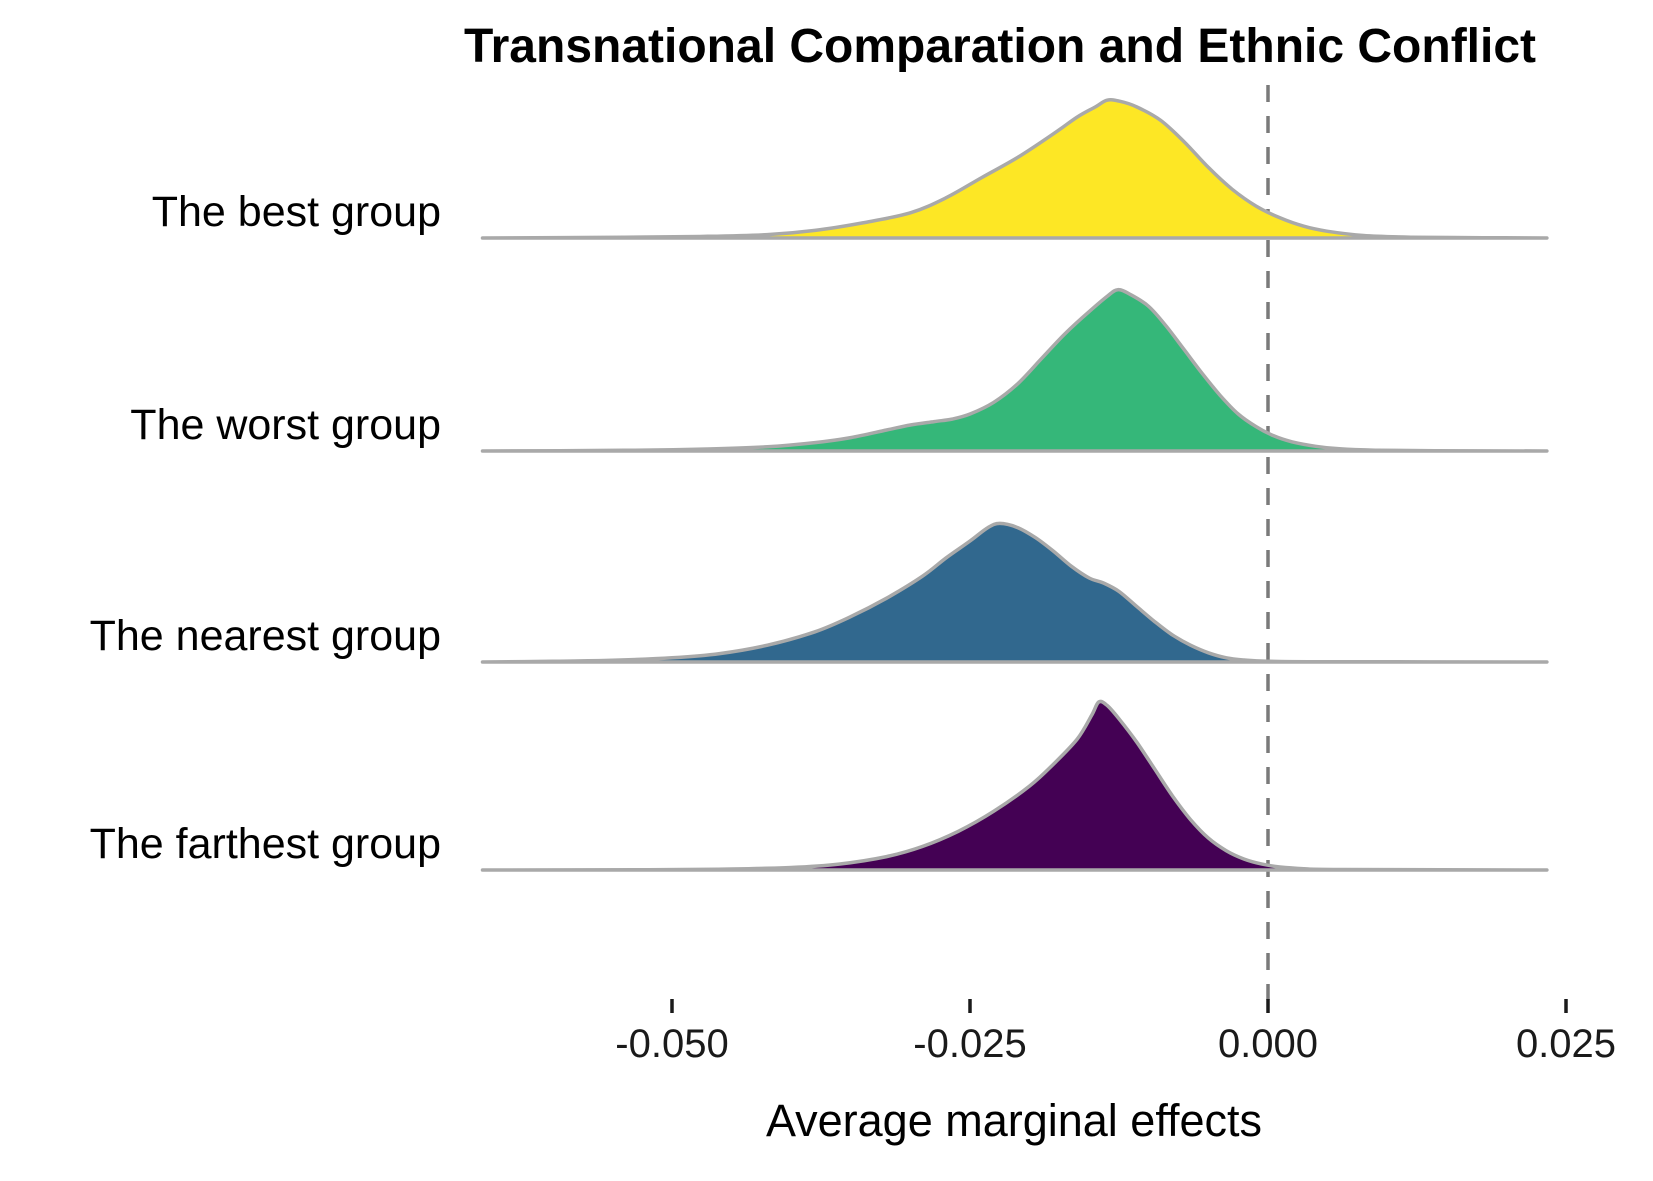  What do you see at coordinates (1268, 1044) in the screenshot?
I see `x-tick-label: 0.000` at bounding box center [1268, 1044].